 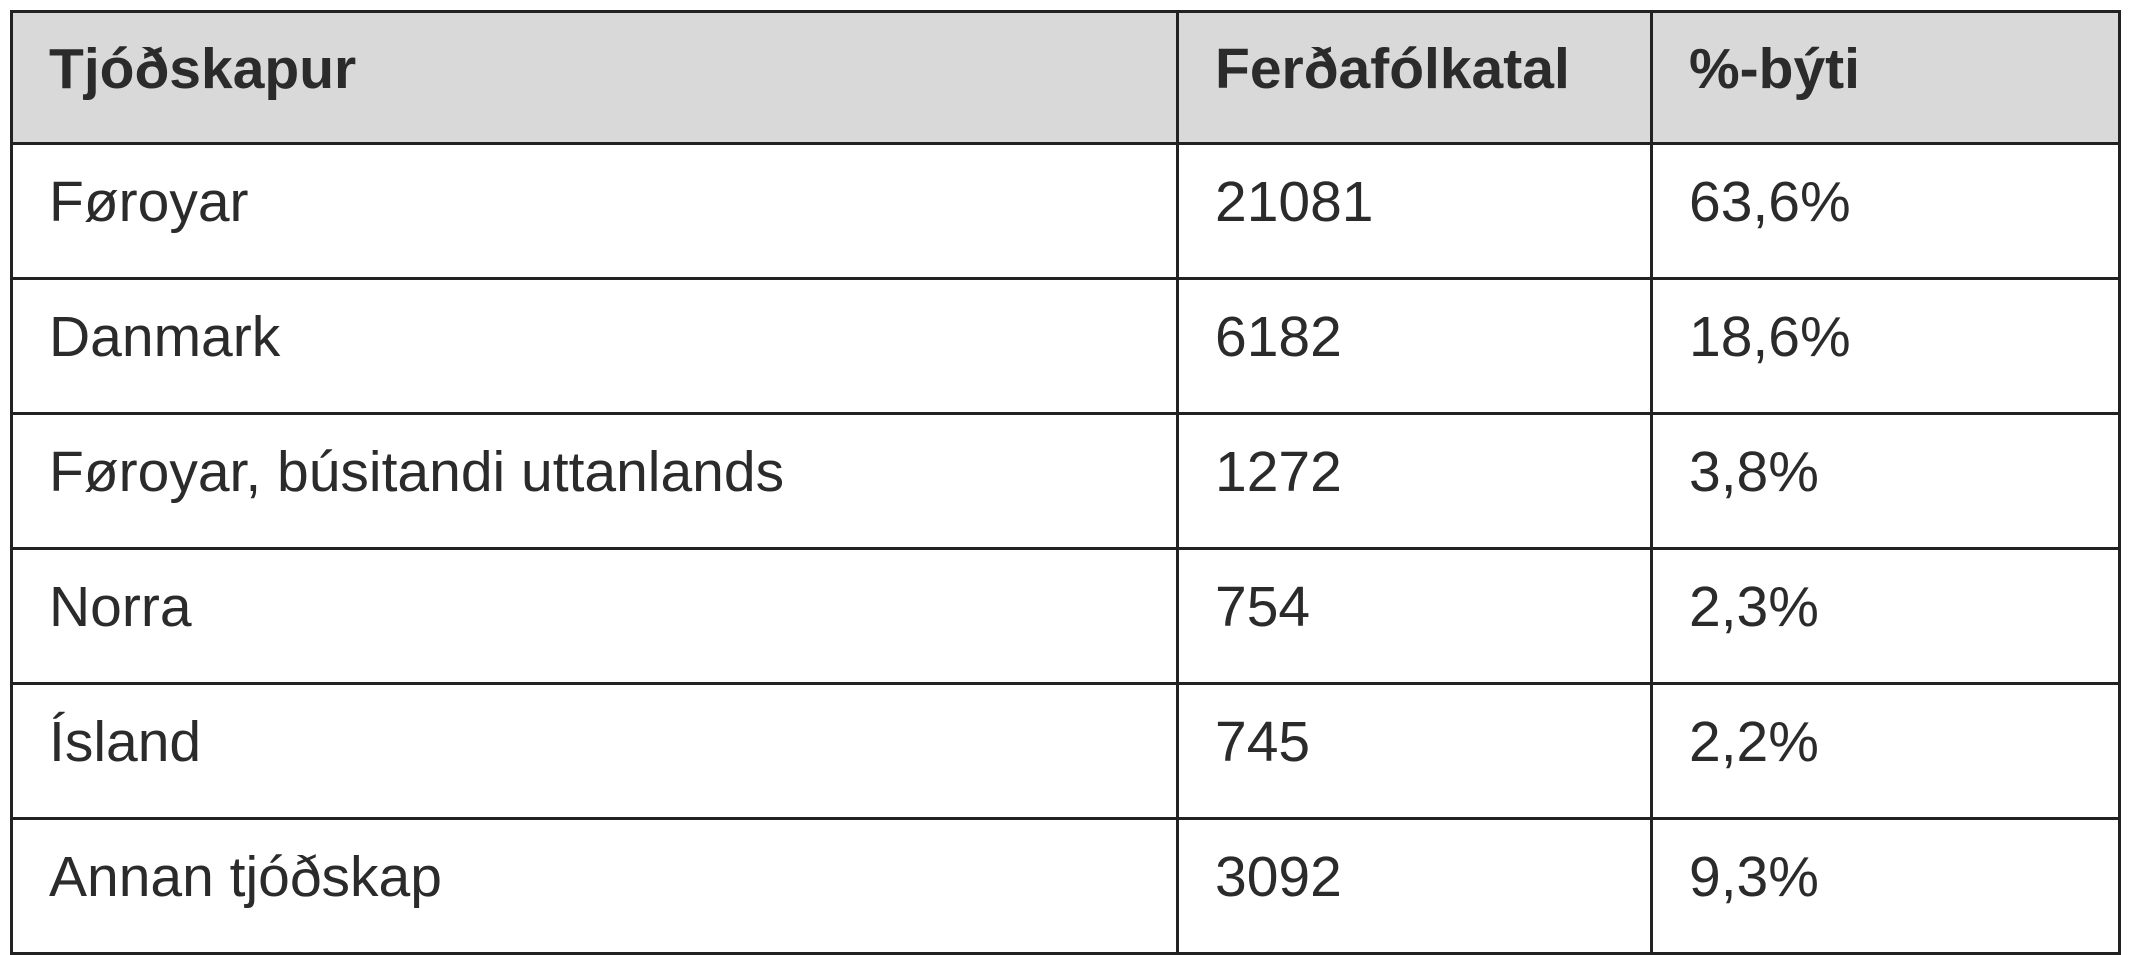 I want to click on table-cell: 21081, so click(x=1414, y=211).